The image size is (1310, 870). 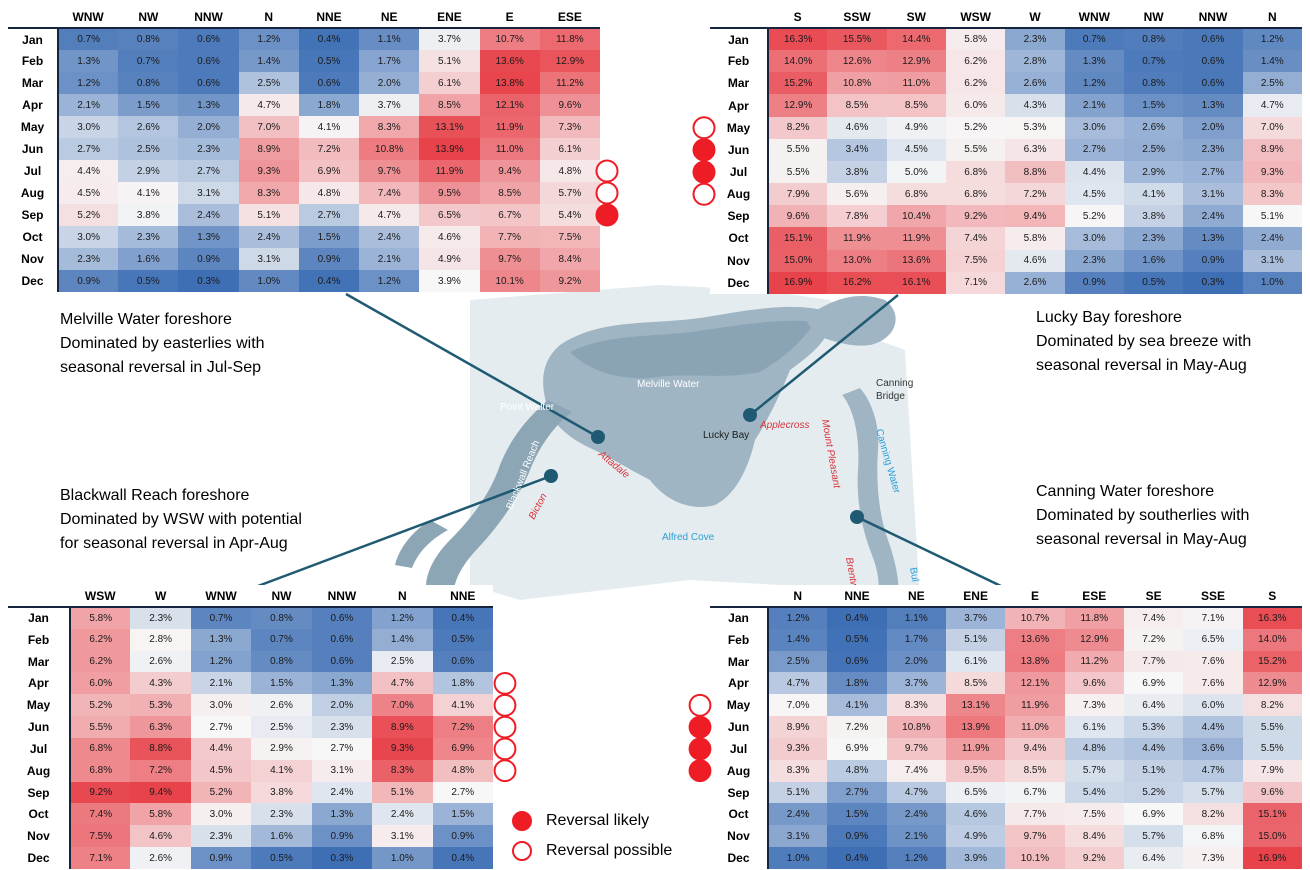 I want to click on caption-line: seasonal reversal in Jul-Sep, so click(x=160, y=367).